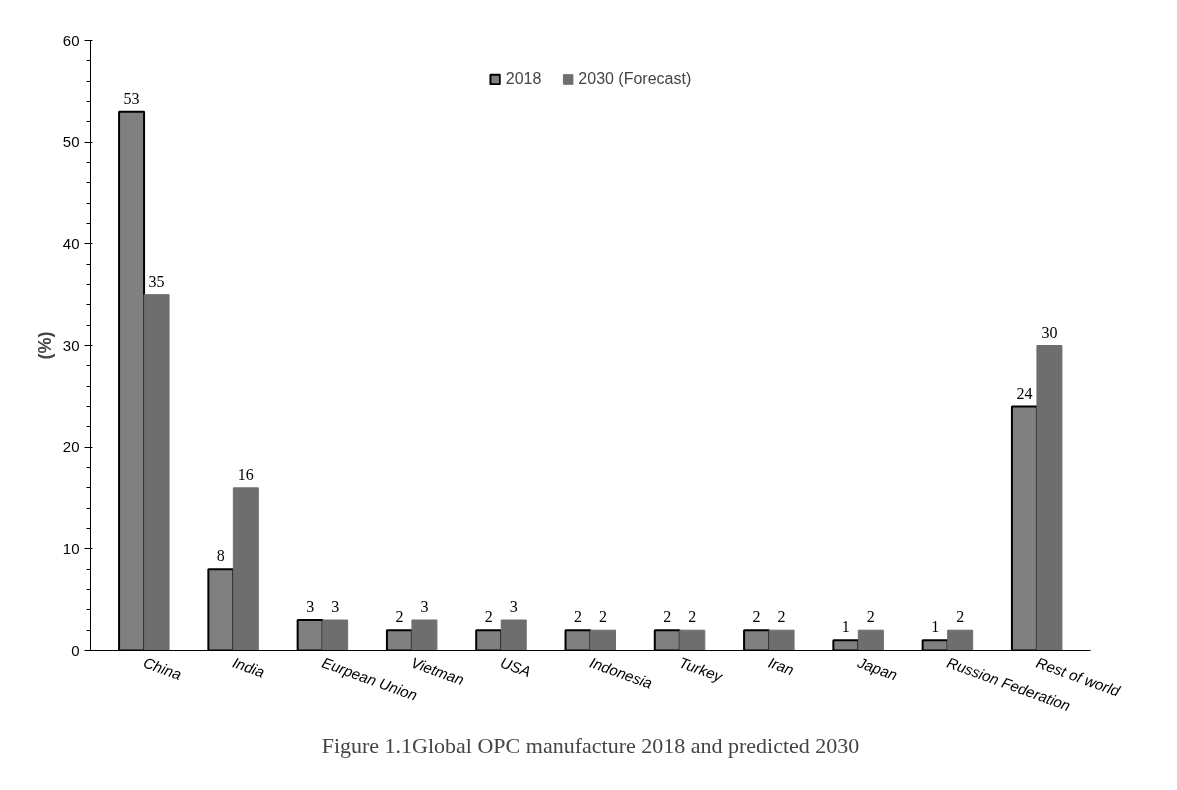  Describe the element at coordinates (131, 98) in the screenshot. I see `data-label: 53` at that location.